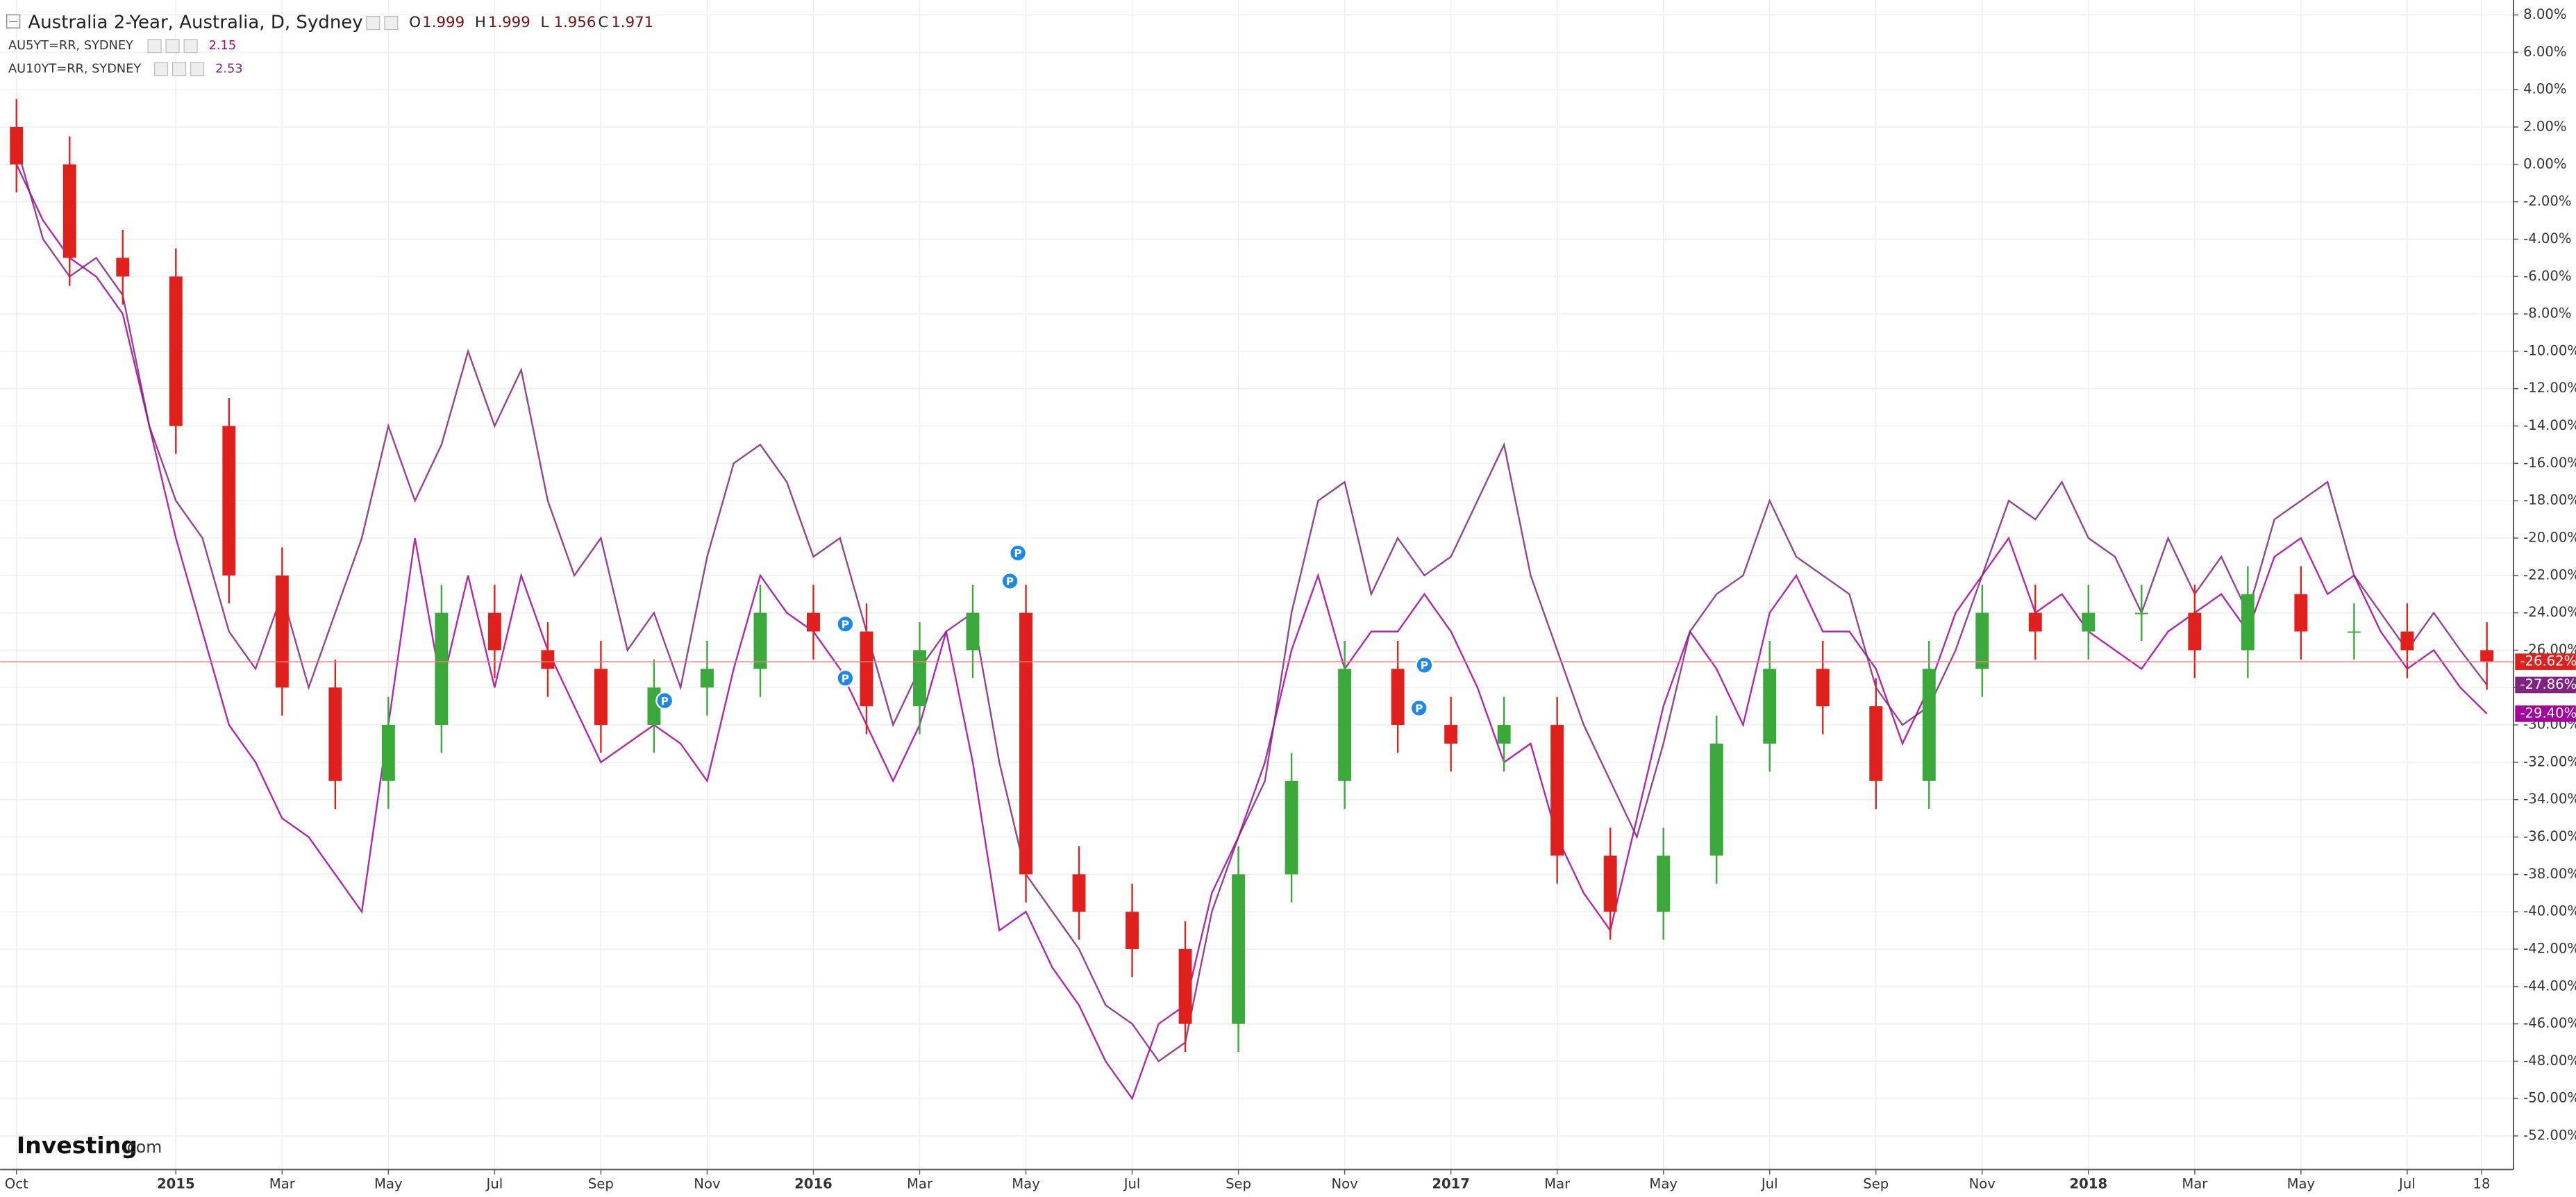  What do you see at coordinates (2544, 163) in the screenshot?
I see `y-tick-label: 0.00%` at bounding box center [2544, 163].